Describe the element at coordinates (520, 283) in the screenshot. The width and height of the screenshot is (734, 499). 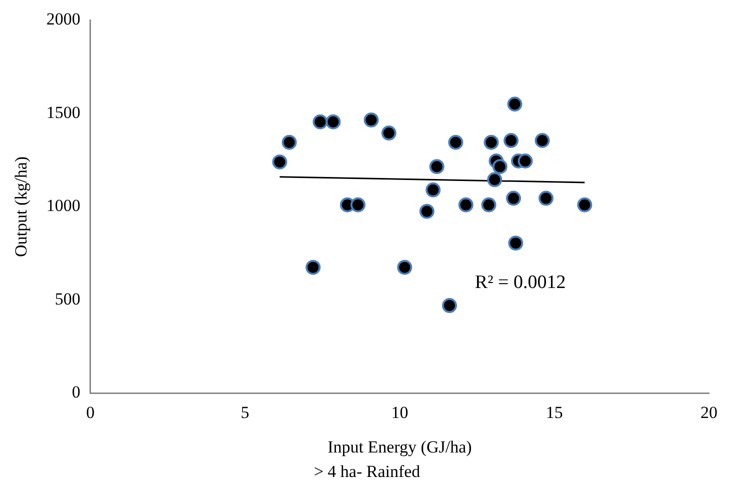
I see `annotation: R² = 0.0012` at that location.